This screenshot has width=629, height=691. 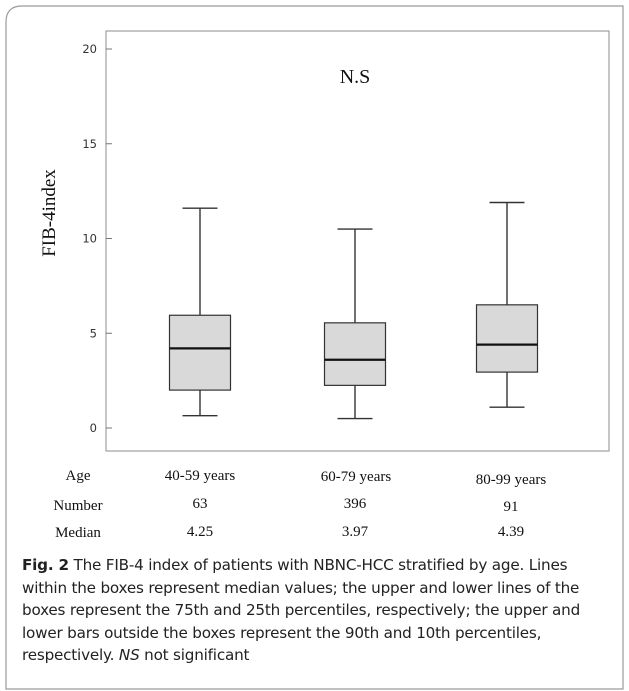 I want to click on significance-annotation: N.S, so click(x=355, y=77).